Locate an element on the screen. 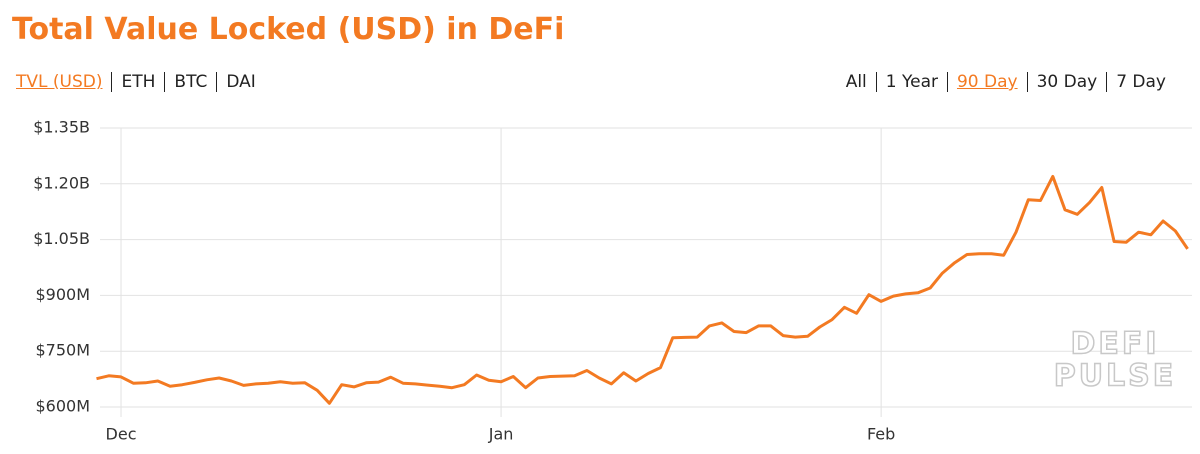 The image size is (1200, 454). tab: DAI is located at coordinates (236, 82).